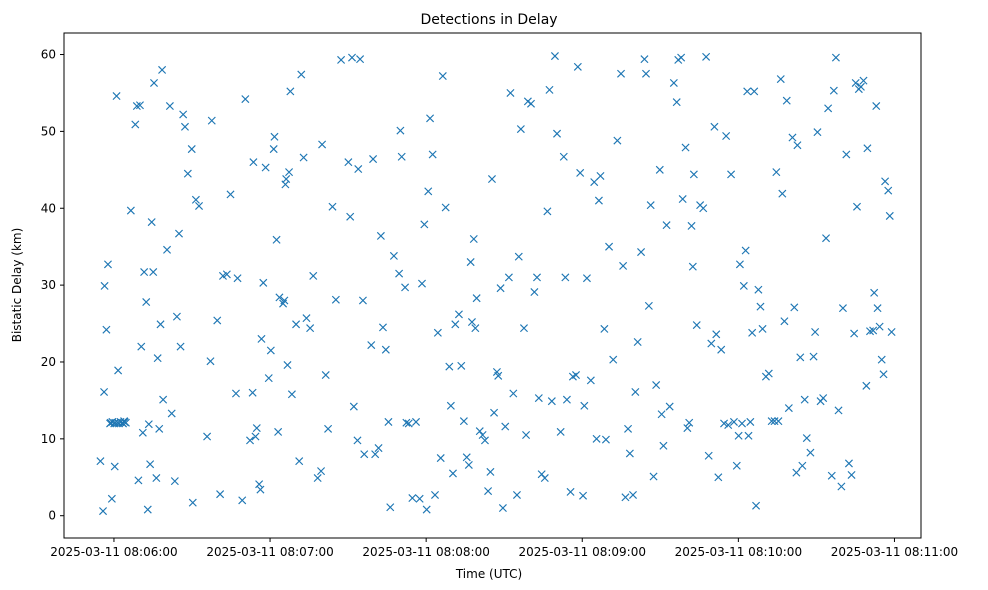  Describe the element at coordinates (52, 516) in the screenshot. I see `y-tick-label: 0` at that location.